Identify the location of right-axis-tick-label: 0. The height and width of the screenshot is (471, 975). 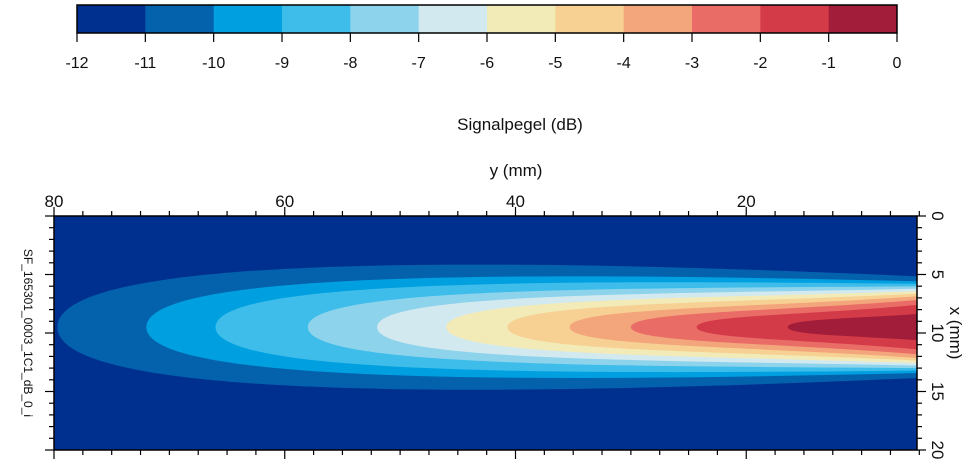
(937, 215).